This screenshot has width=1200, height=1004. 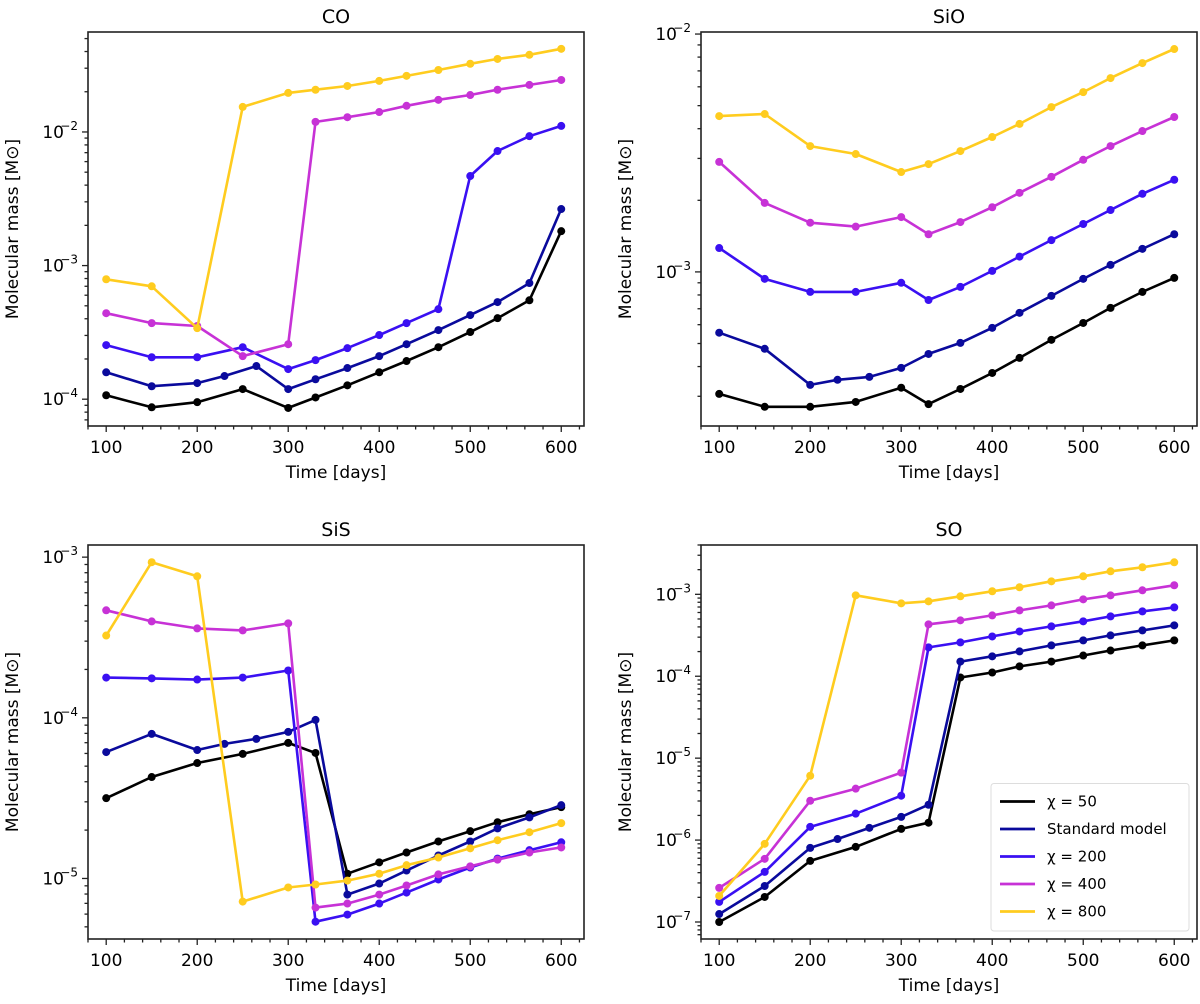 What do you see at coordinates (810, 961) in the screenshot?
I see `x-tick-label: 200` at bounding box center [810, 961].